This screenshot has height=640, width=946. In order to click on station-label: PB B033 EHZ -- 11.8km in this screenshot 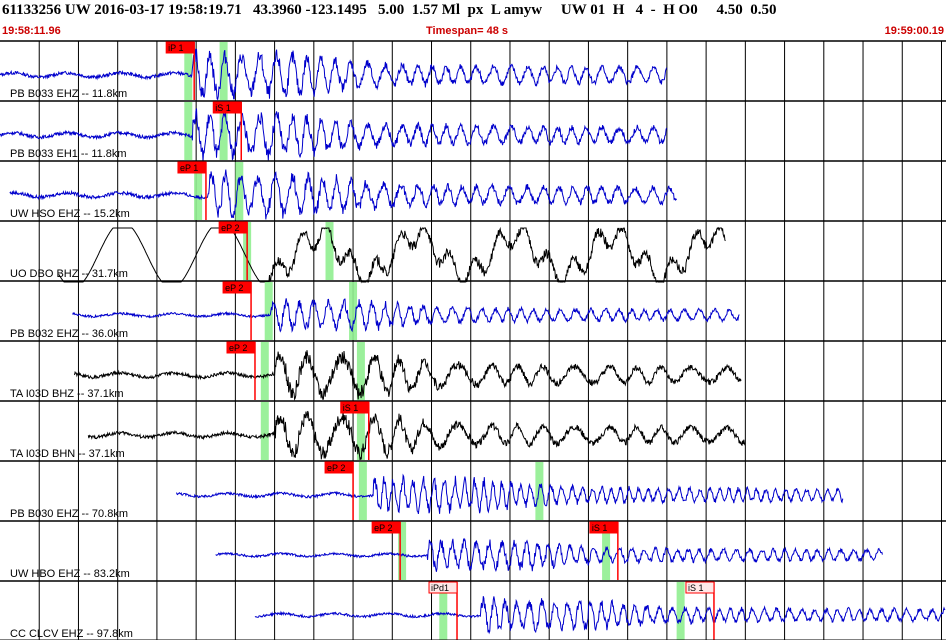, I will do `click(68, 94)`.